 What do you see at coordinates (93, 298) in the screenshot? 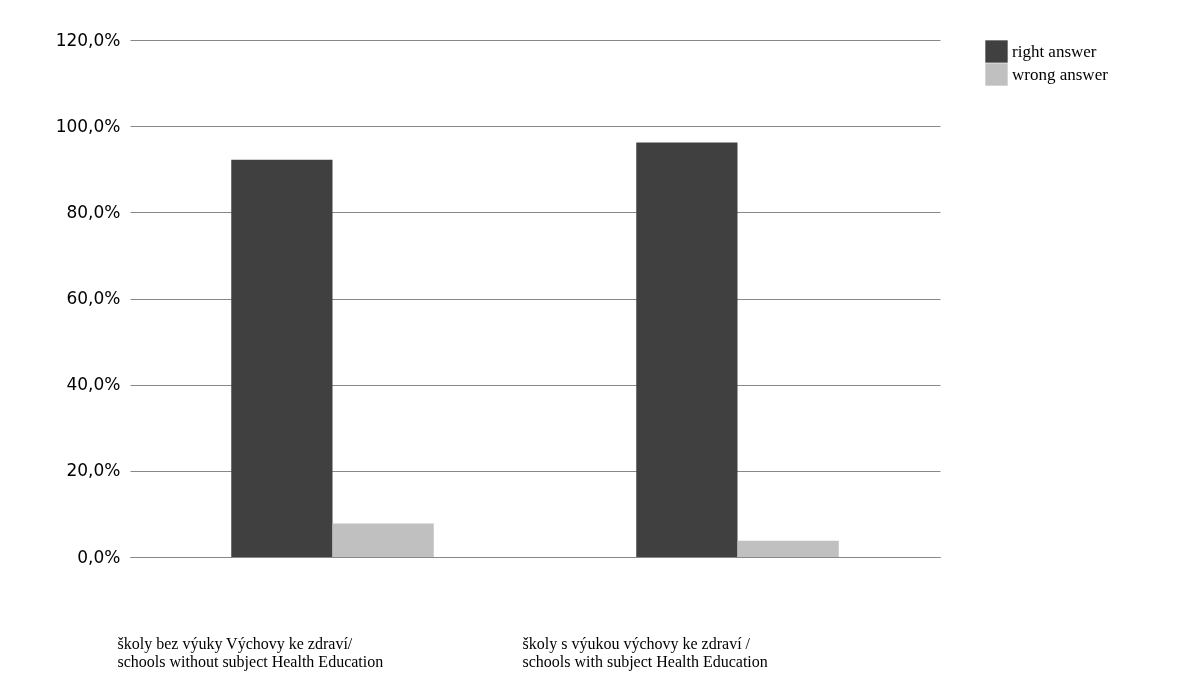
I see `y-tick-label: 60,0%` at bounding box center [93, 298].